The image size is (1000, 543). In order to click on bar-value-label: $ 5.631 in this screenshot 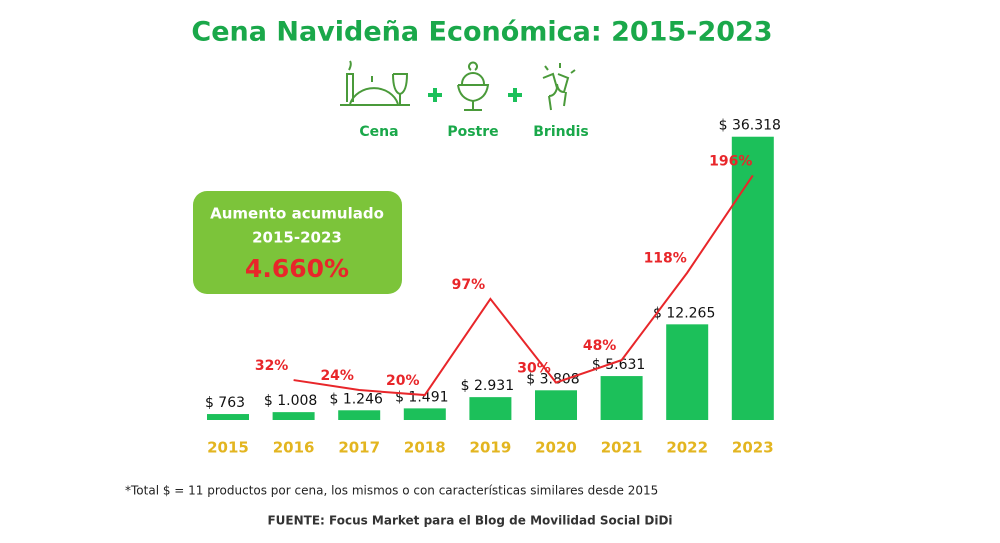, I will do `click(618, 365)`.